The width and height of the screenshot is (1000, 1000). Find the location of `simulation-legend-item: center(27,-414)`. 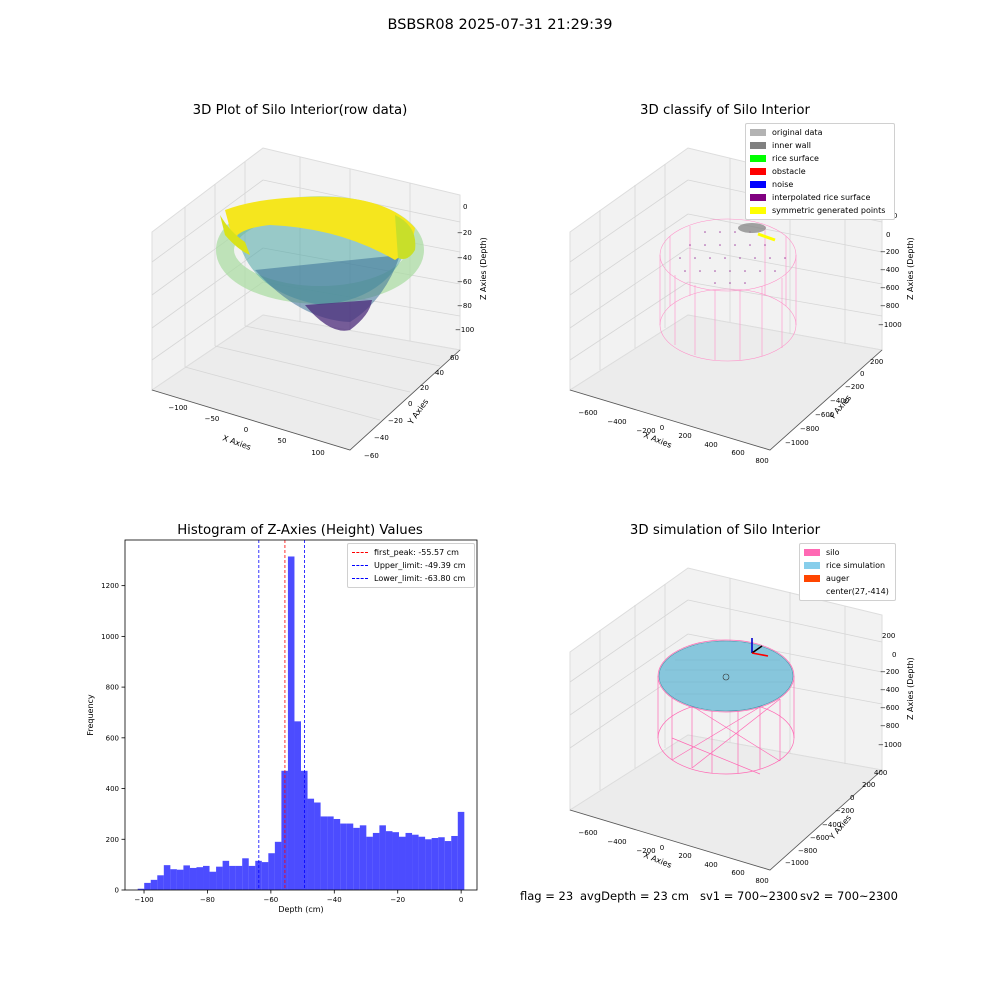

simulation-legend-item: center(27,-414) is located at coordinates (847, 591).